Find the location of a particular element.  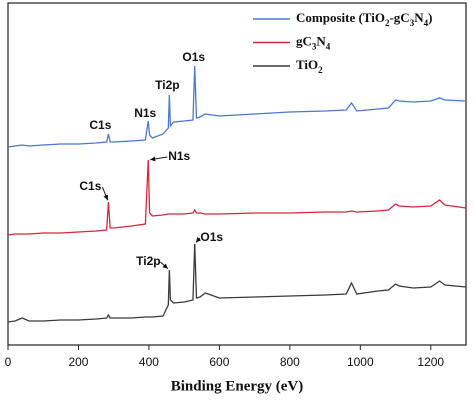

x-tick-label: 400 is located at coordinates (149, 362).